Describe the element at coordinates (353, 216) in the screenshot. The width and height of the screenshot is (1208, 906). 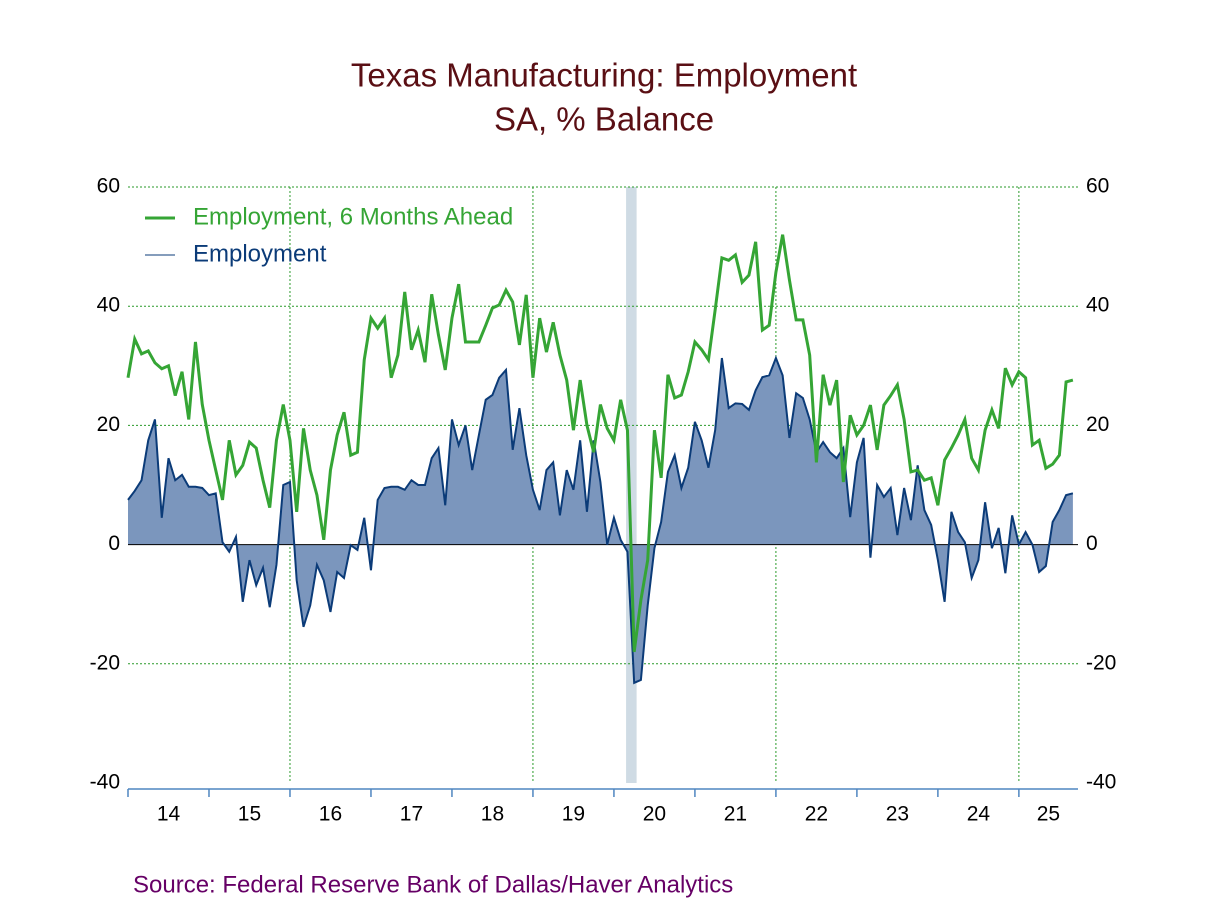
I see `legend-label: Employment, 6 Months Ahead` at that location.